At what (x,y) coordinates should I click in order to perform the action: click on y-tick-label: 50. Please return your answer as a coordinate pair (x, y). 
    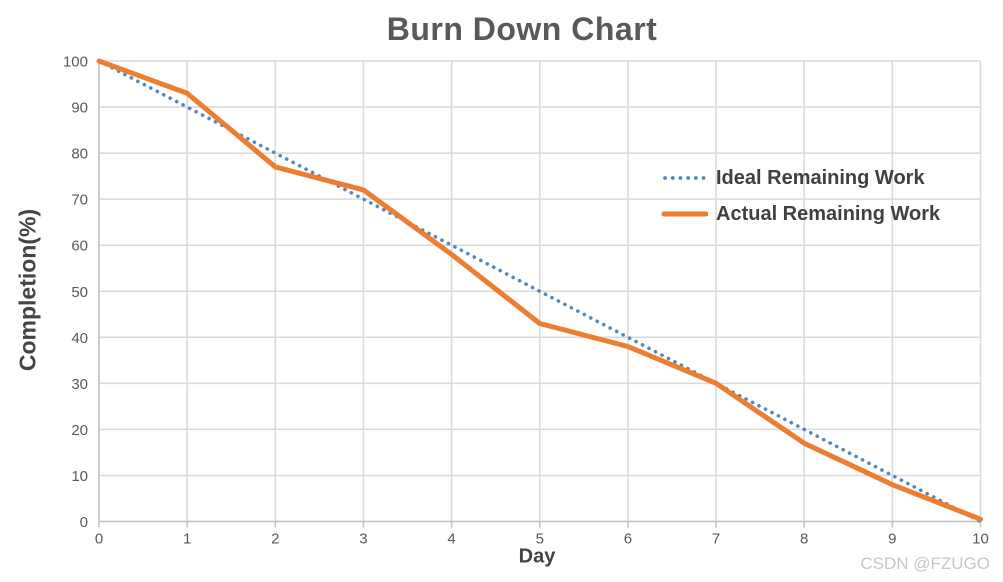
    Looking at the image, I should click on (79, 292).